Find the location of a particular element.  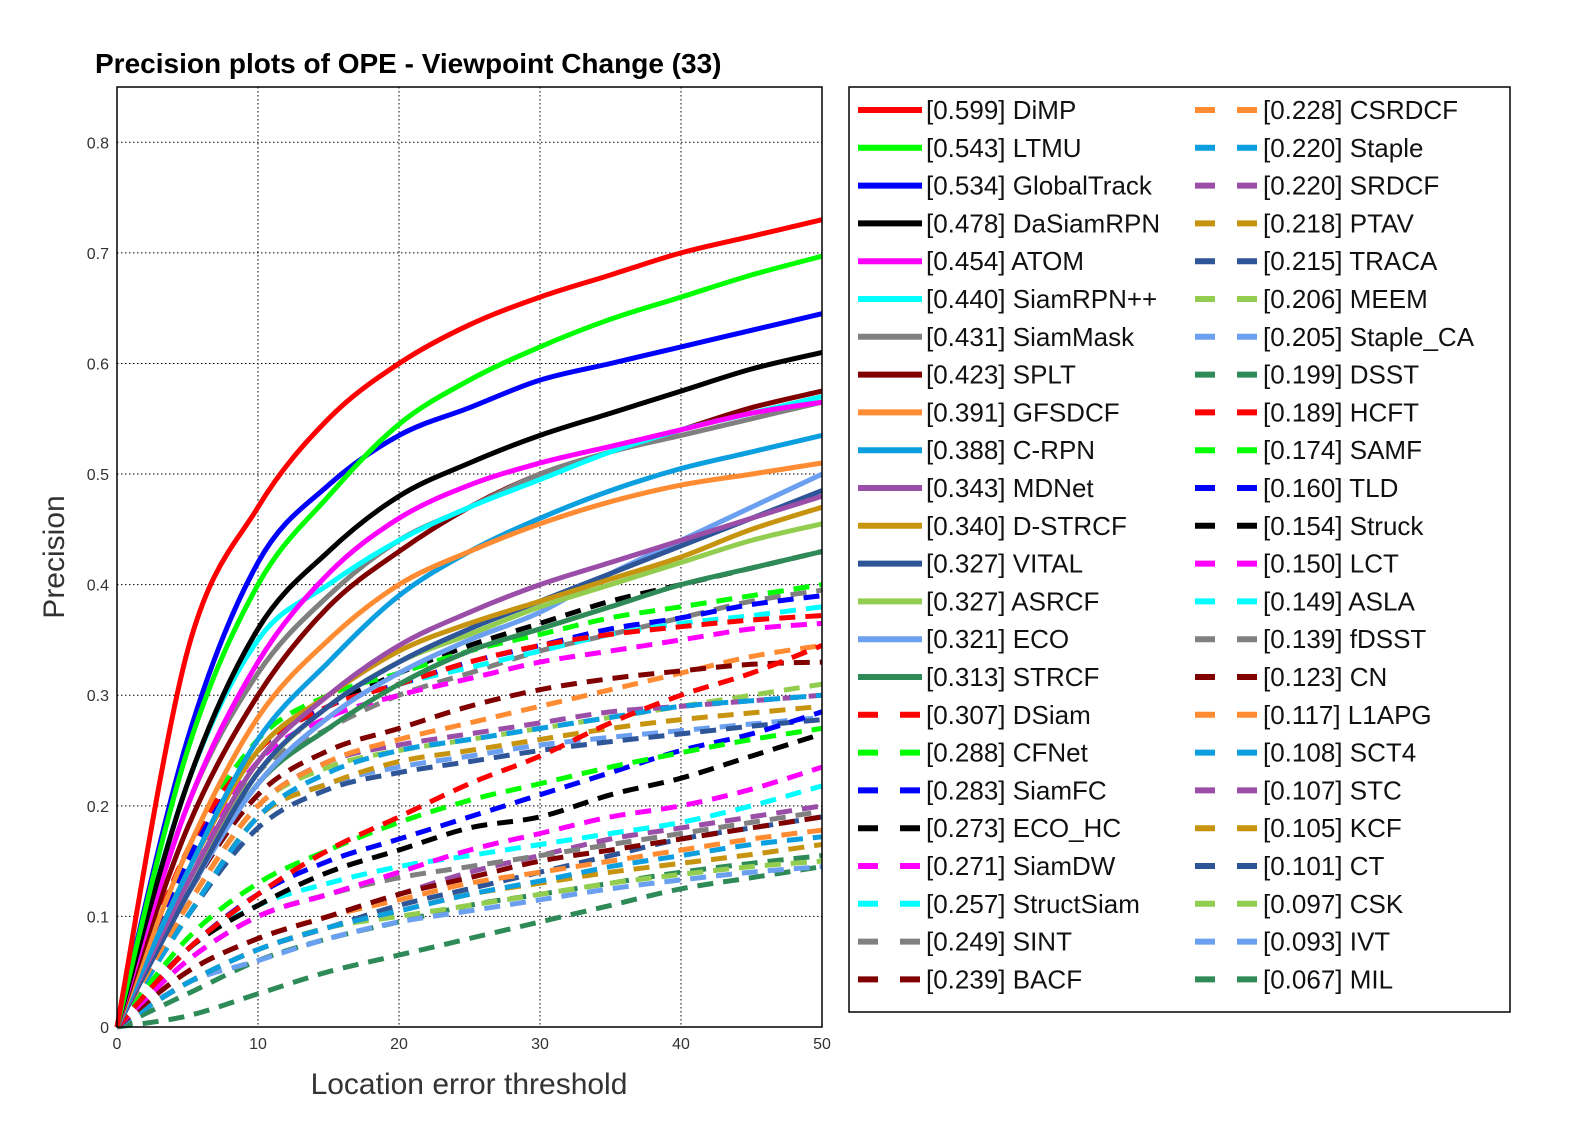

legend-label: [0.123] CN is located at coordinates (1325, 677).